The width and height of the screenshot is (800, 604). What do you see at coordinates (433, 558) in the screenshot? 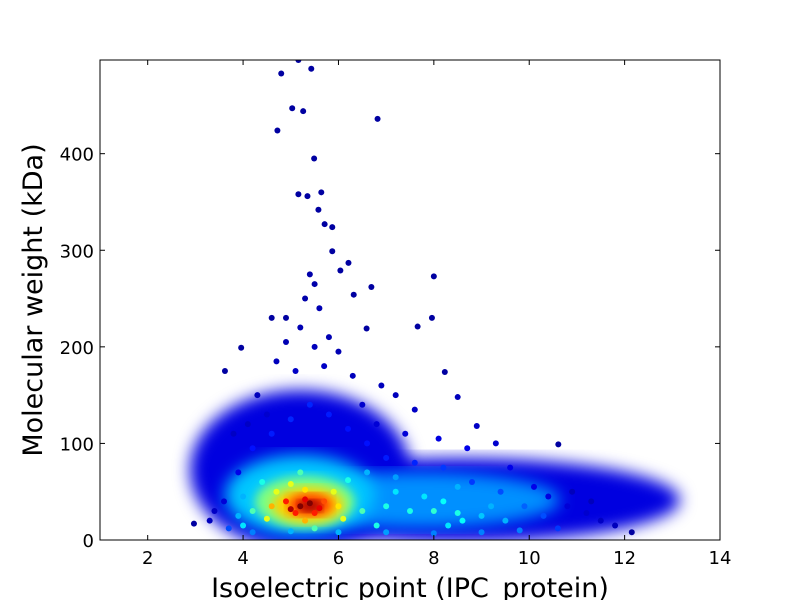
I see `x-tick-label: 8` at bounding box center [433, 558].